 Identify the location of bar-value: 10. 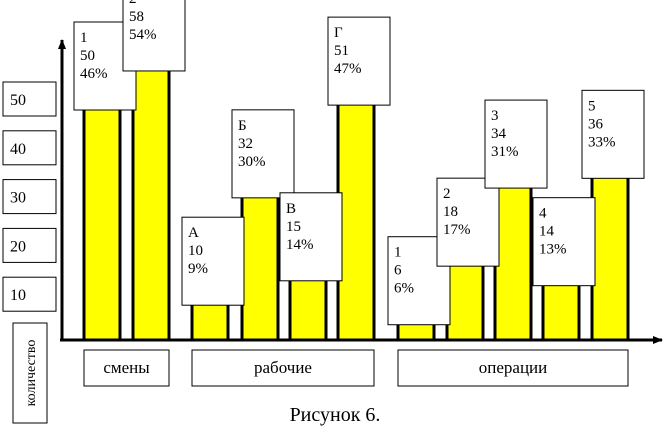
(195, 251).